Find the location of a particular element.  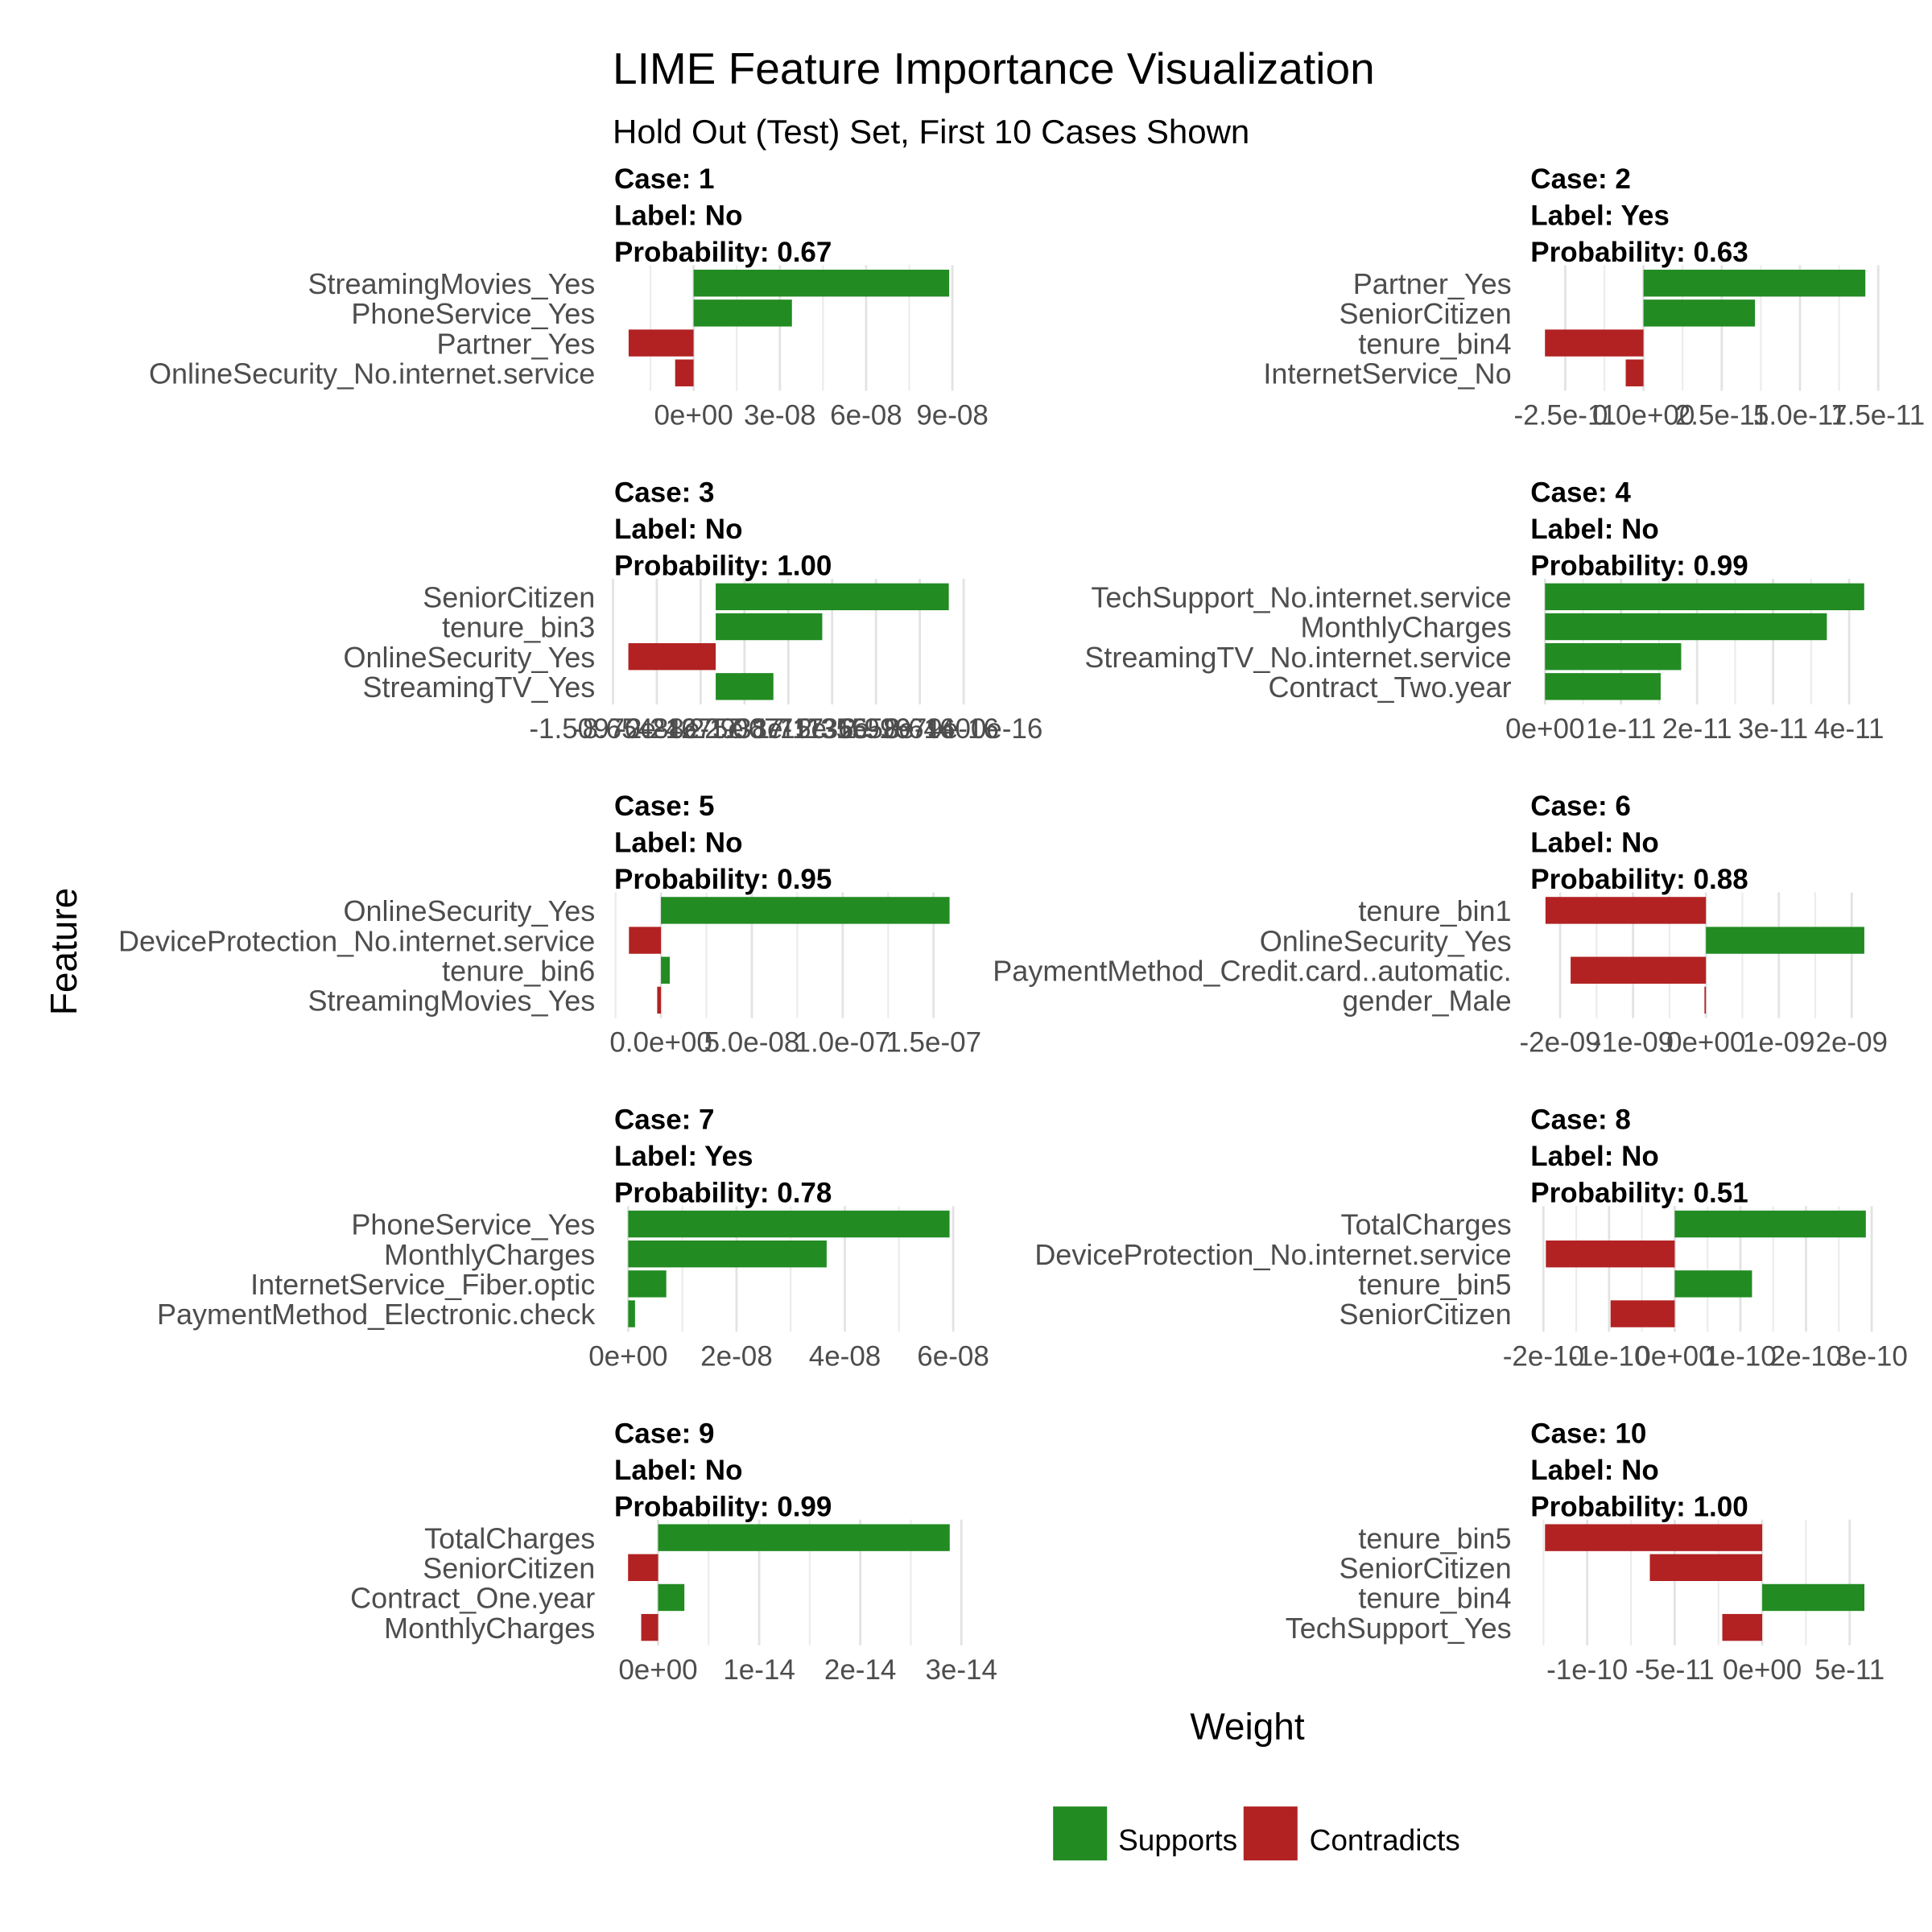

x-tick-label: 1e-11 is located at coordinates (1621, 729).